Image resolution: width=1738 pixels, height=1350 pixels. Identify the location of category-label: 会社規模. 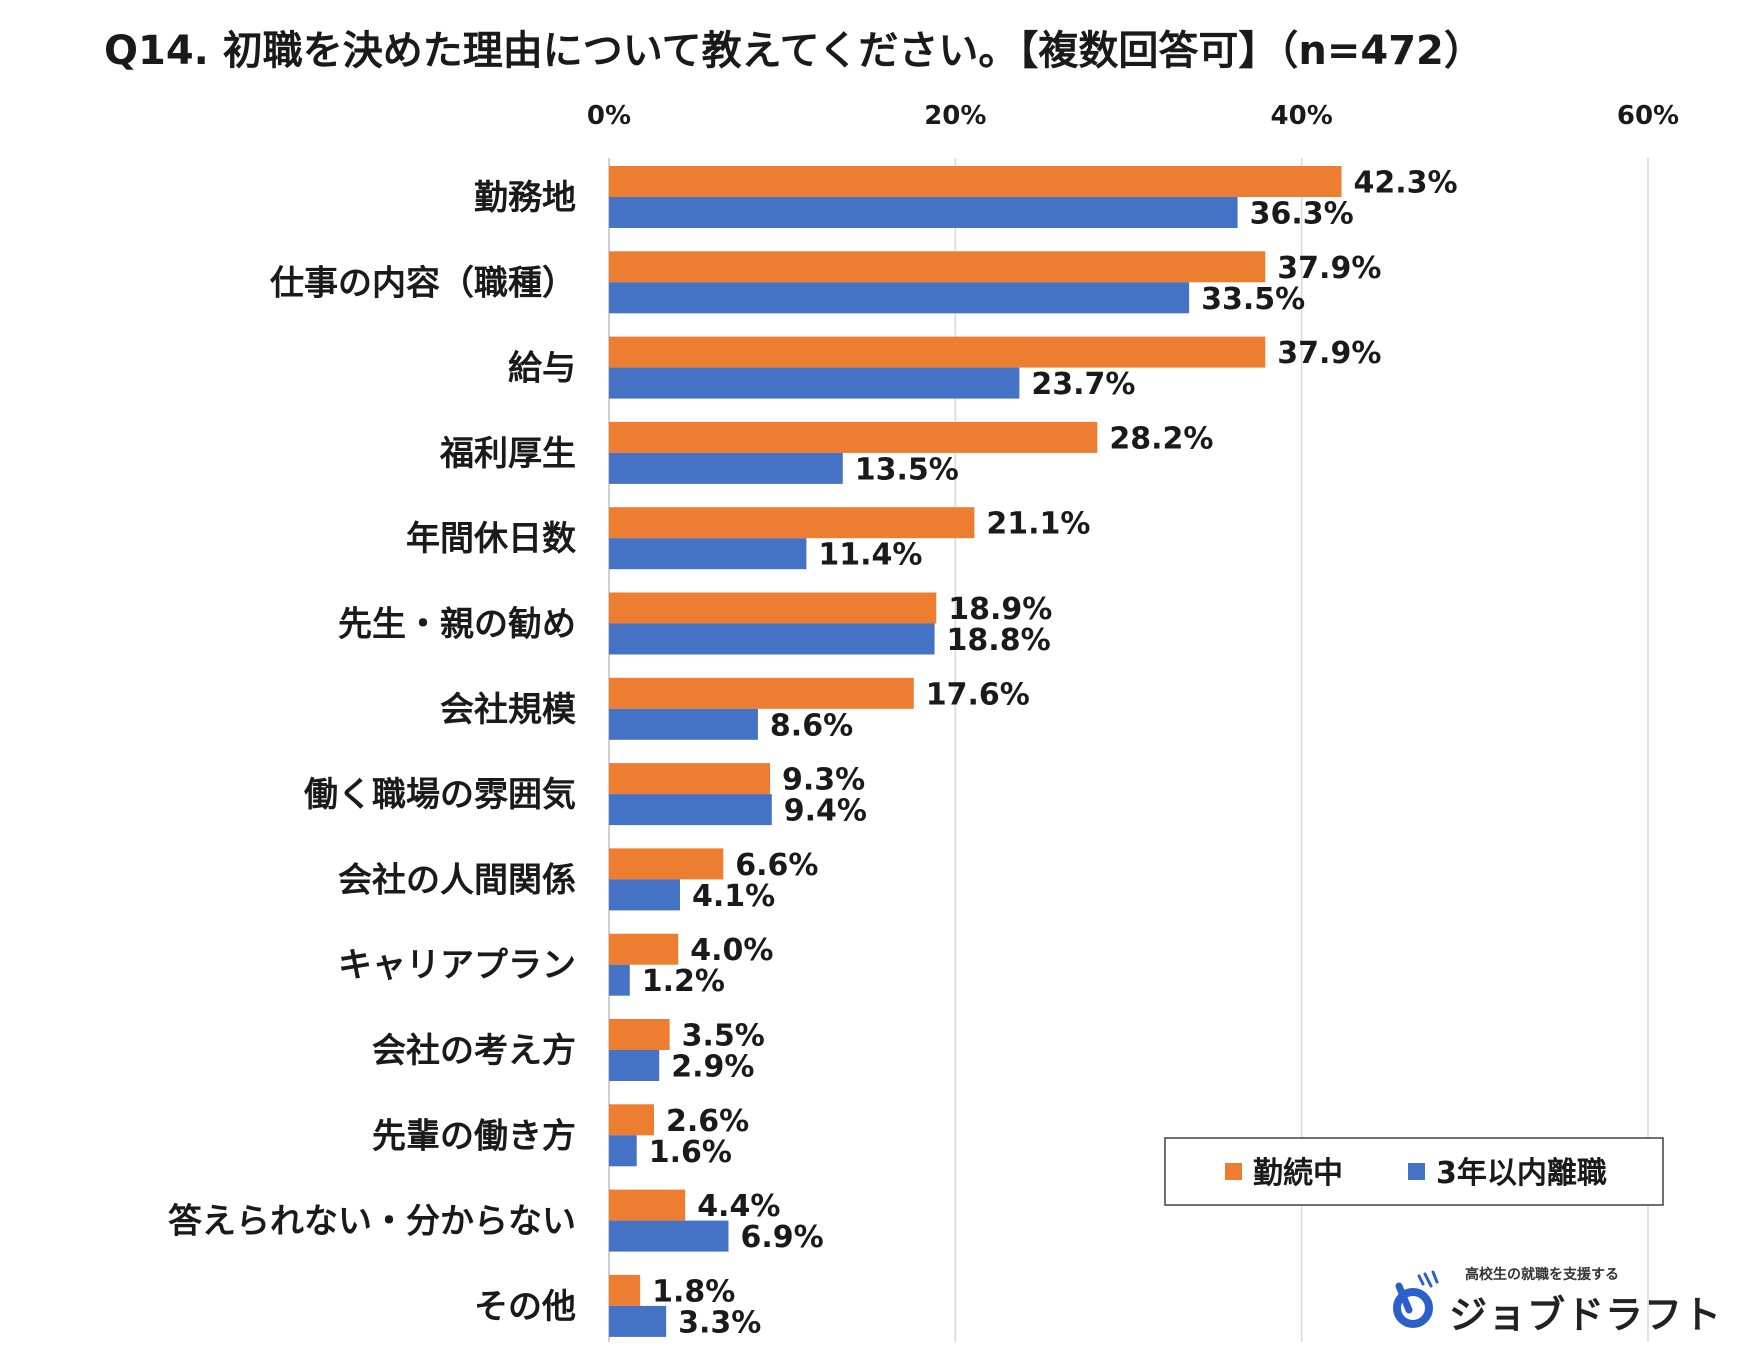
(508, 710).